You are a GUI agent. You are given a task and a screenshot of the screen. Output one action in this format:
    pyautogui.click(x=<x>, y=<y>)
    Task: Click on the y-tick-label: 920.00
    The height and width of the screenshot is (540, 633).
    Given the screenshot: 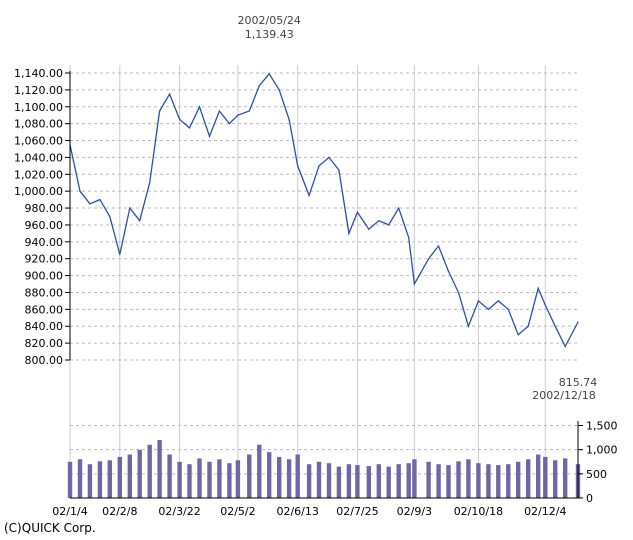 What is the action you would take?
    pyautogui.click(x=44, y=259)
    